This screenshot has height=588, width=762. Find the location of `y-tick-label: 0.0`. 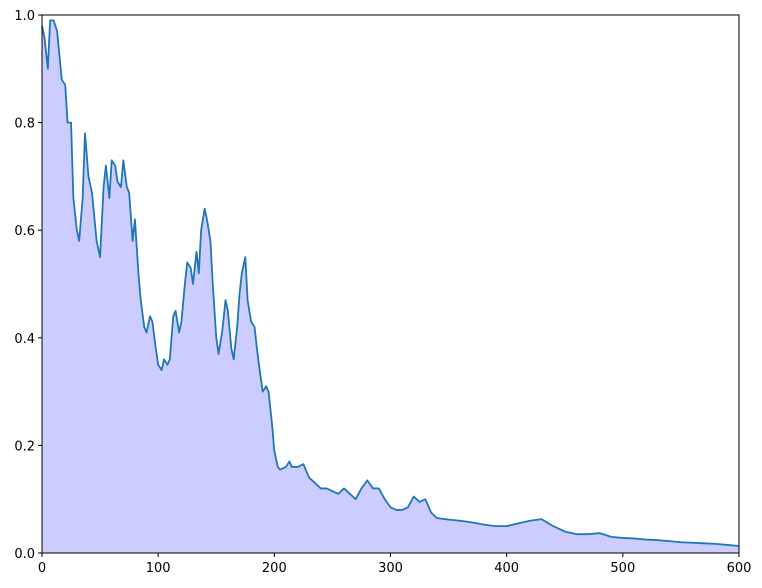

y-tick-label: 0.0 is located at coordinates (24, 554).